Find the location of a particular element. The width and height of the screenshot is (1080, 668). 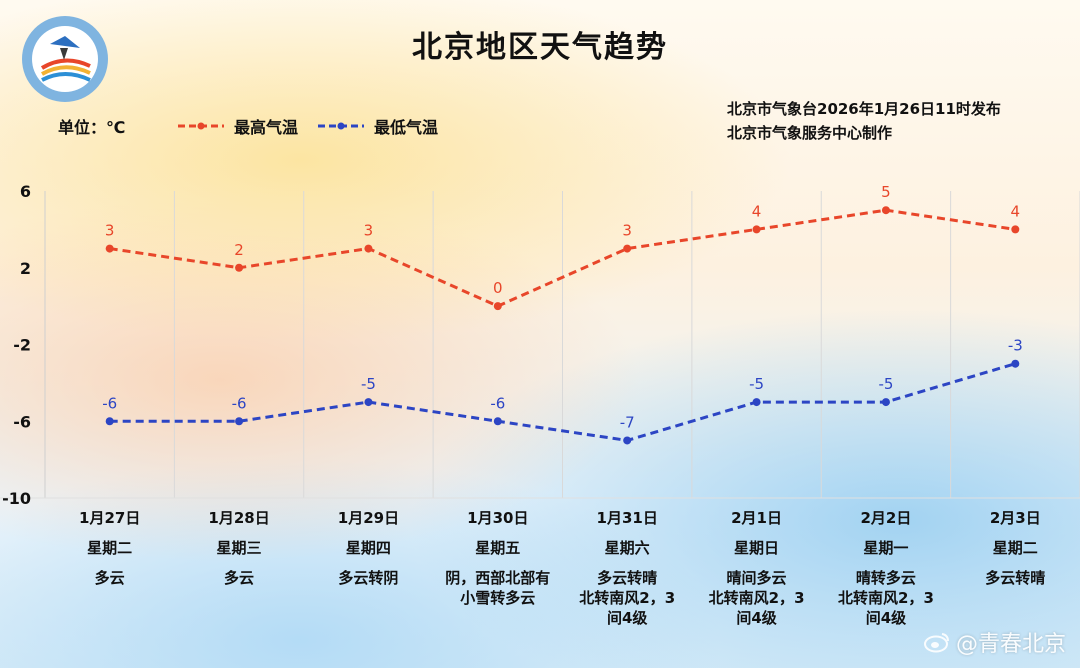

high-temp-label: 5 is located at coordinates (886, 192).